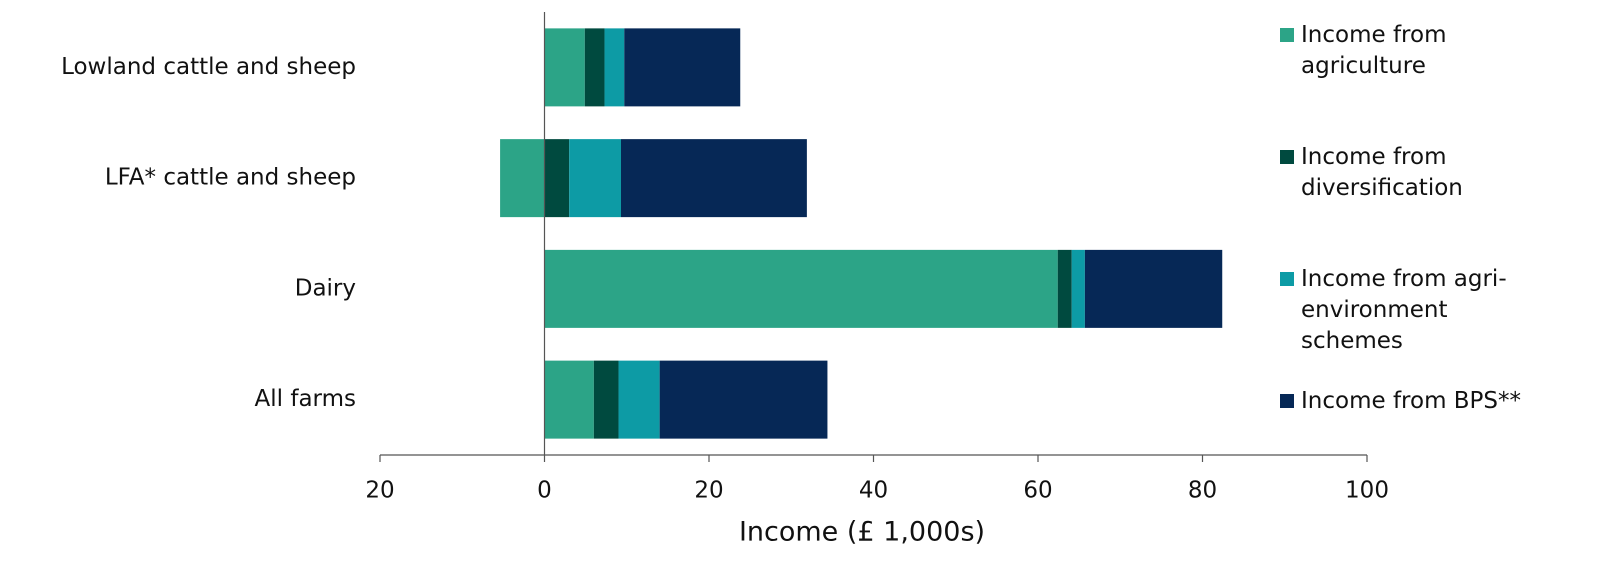 The width and height of the screenshot is (1601, 566). I want to click on legend-label: Income from agriculture, so click(1374, 50).